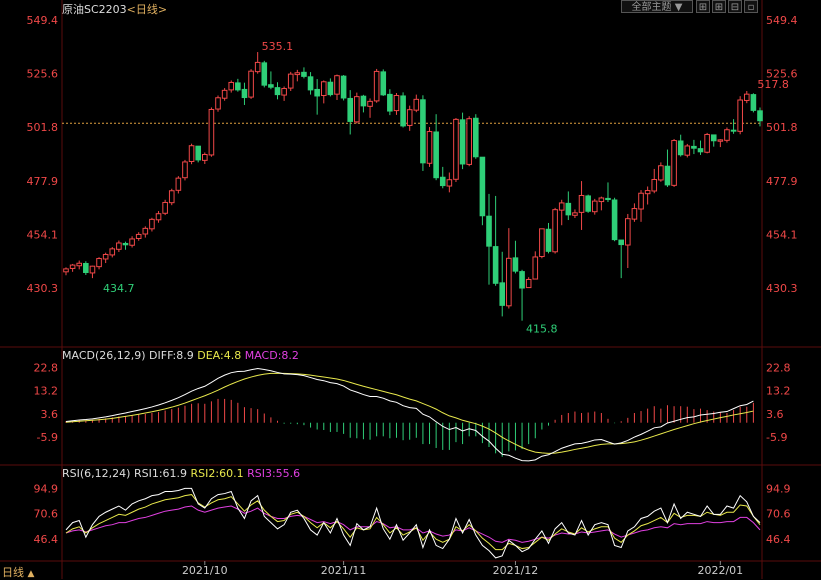  What do you see at coordinates (205, 570) in the screenshot?
I see `x-axis-label: 2021/10` at bounding box center [205, 570].